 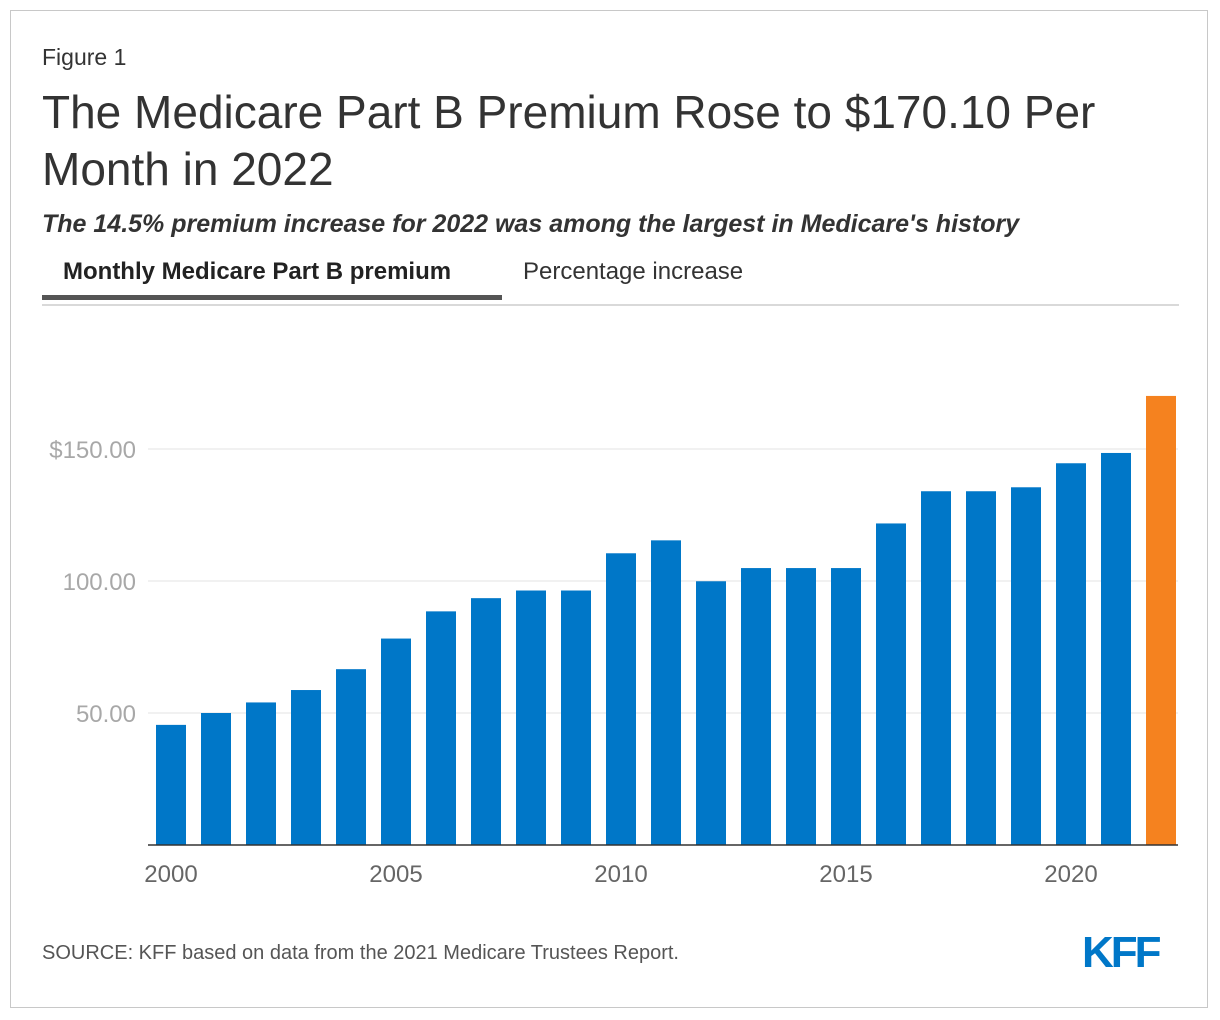 What do you see at coordinates (845, 874) in the screenshot?
I see `x-tick-label: 2015` at bounding box center [845, 874].